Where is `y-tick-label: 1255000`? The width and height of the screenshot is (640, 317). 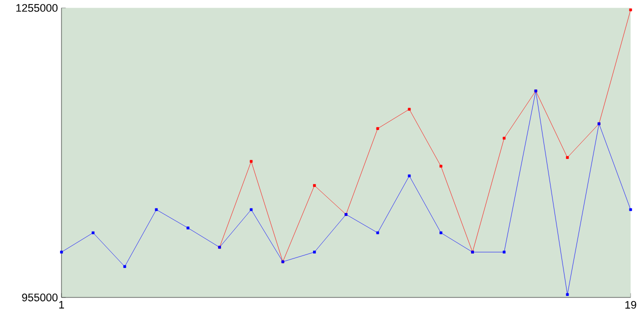
y-tick-label: 1255000 is located at coordinates (37, 8).